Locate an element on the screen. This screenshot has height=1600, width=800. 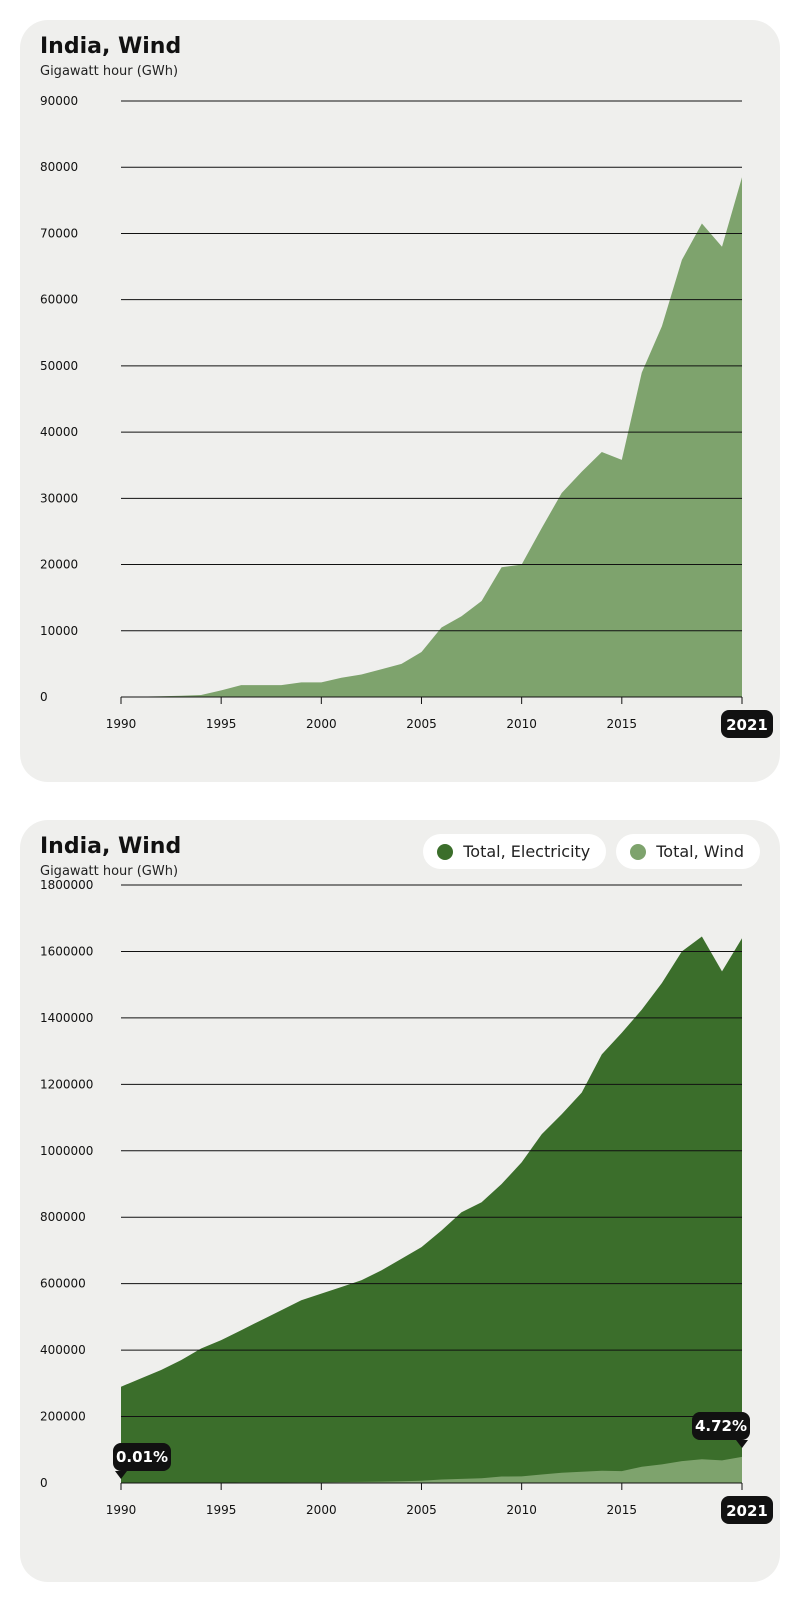
y-tick-label: 70000 is located at coordinates (59, 233).